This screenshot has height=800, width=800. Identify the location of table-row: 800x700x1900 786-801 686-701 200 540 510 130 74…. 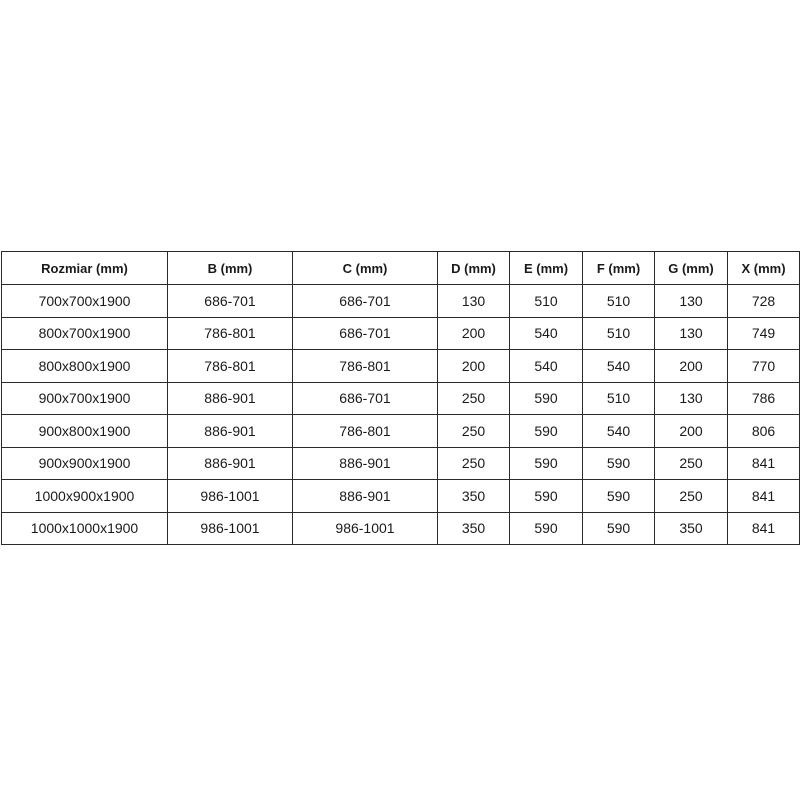
(400, 333).